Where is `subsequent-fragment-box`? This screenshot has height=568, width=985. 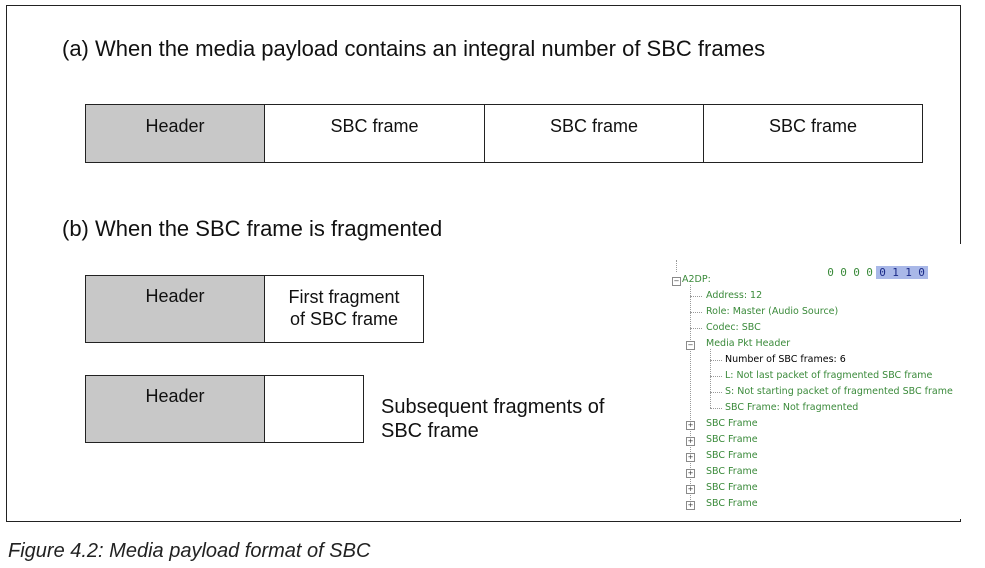 subsequent-fragment-box is located at coordinates (314, 409).